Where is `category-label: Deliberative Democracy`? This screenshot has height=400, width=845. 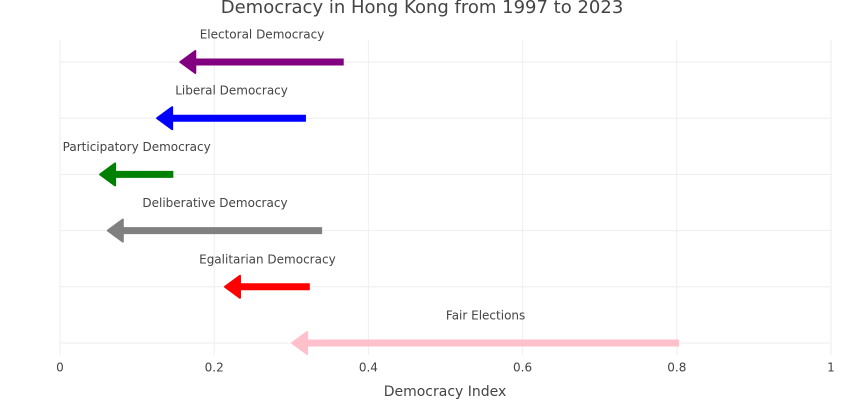
category-label: Deliberative Democracy is located at coordinates (214, 203).